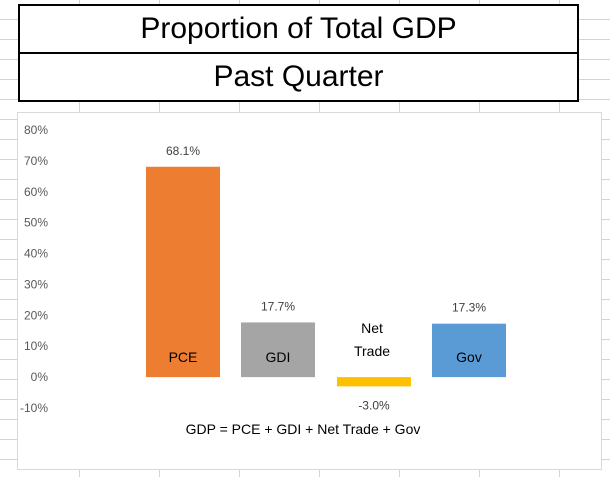 The width and height of the screenshot is (610, 477). What do you see at coordinates (36, 315) in the screenshot?
I see `y-tick-label: 20%` at bounding box center [36, 315].